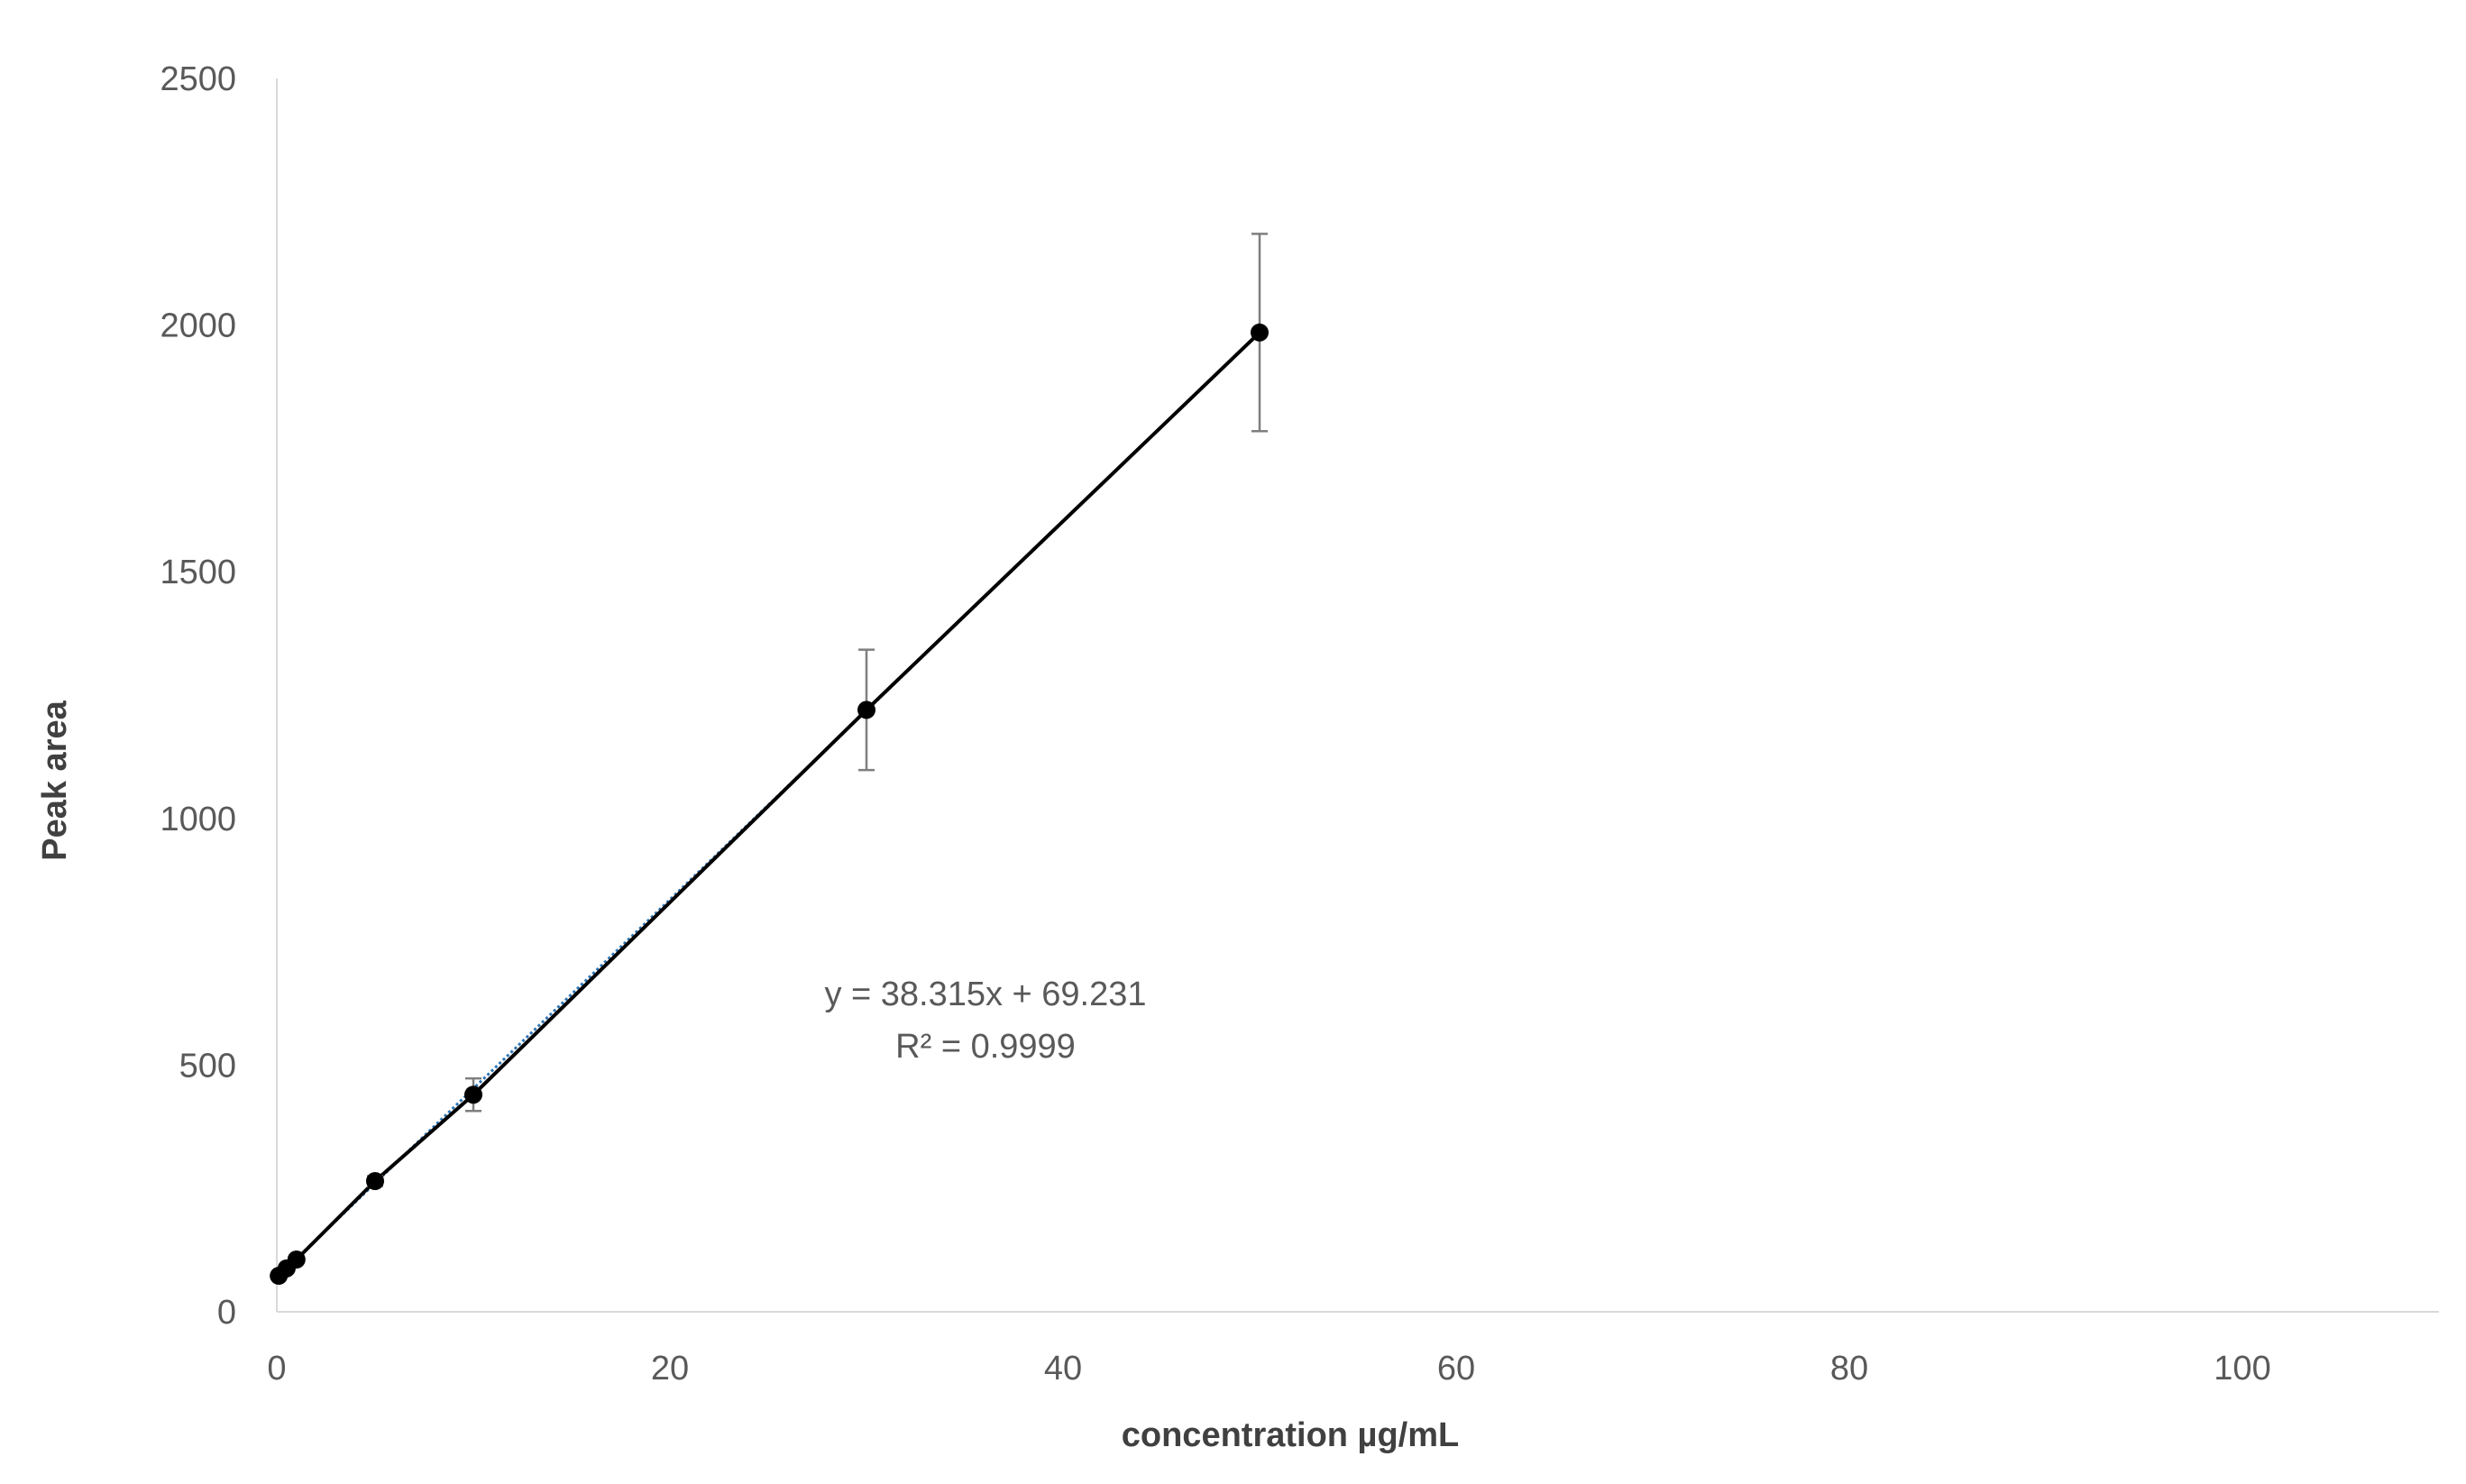  What do you see at coordinates (198, 572) in the screenshot?
I see `y-tick-label: 1500` at bounding box center [198, 572].